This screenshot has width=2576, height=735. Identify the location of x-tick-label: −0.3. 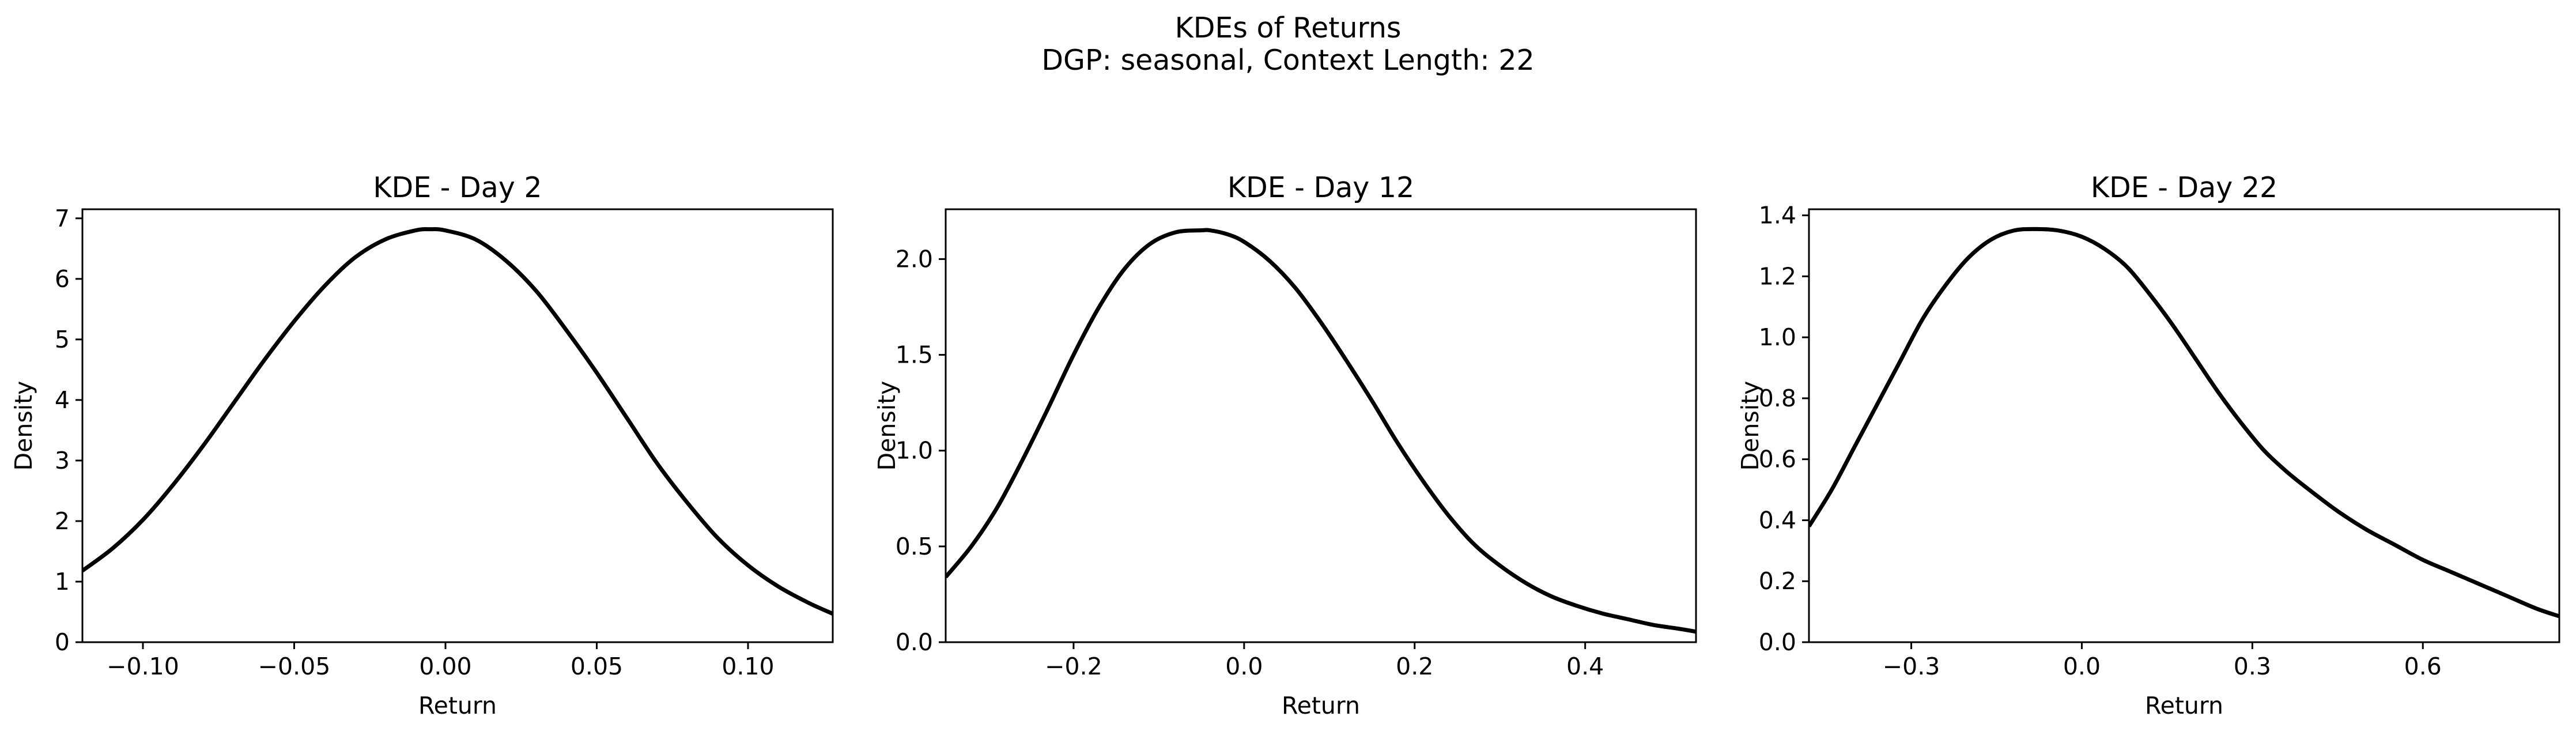
(1911, 666).